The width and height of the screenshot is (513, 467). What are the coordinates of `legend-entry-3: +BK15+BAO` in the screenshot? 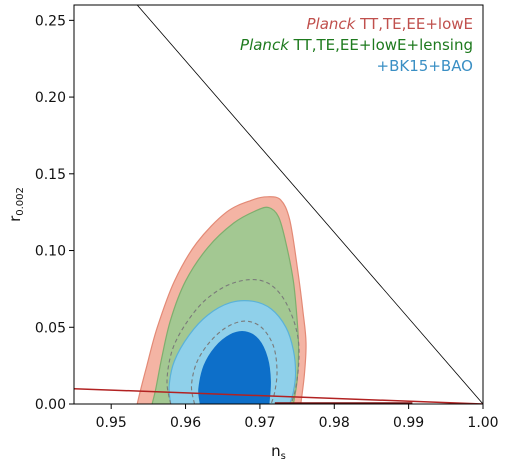 It's located at (425, 66).